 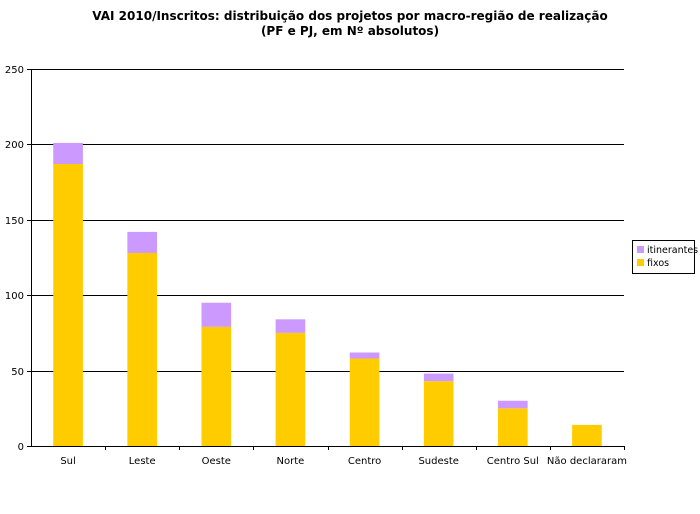 What do you see at coordinates (513, 461) in the screenshot?
I see `x-tick-label-6: Centro Sul` at bounding box center [513, 461].